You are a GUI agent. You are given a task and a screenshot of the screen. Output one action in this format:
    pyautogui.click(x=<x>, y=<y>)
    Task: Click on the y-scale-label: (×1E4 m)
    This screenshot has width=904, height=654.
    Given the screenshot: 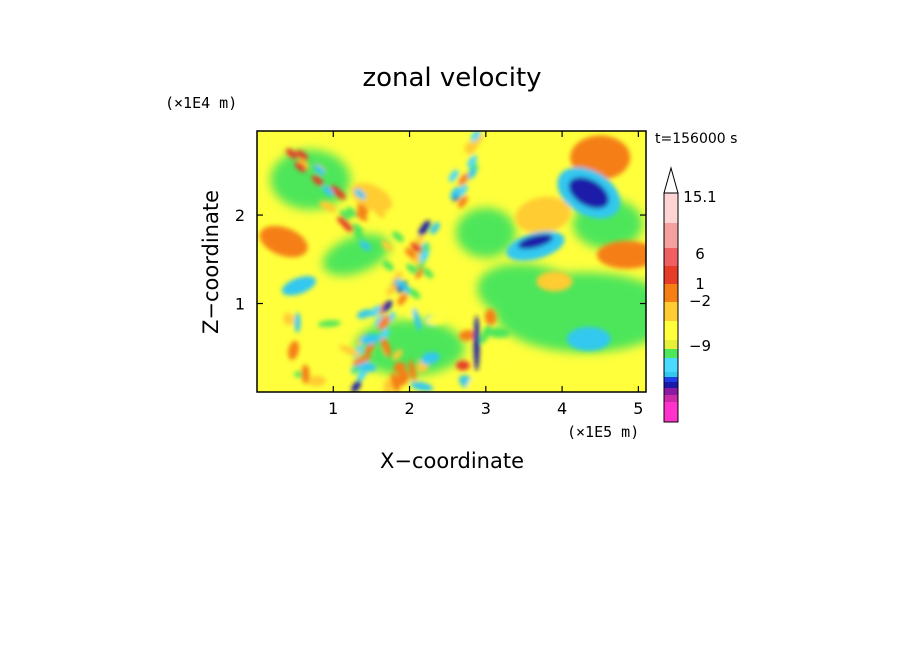 What is the action you would take?
    pyautogui.click(x=201, y=103)
    